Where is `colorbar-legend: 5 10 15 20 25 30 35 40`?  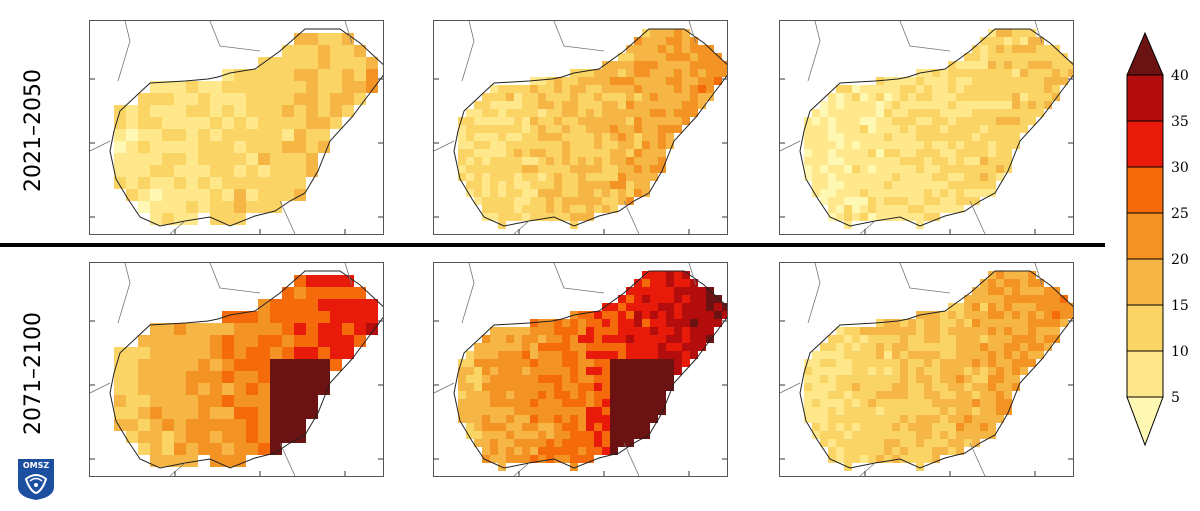
colorbar-legend: 5 10 15 20 25 30 35 40 is located at coordinates (1157, 239).